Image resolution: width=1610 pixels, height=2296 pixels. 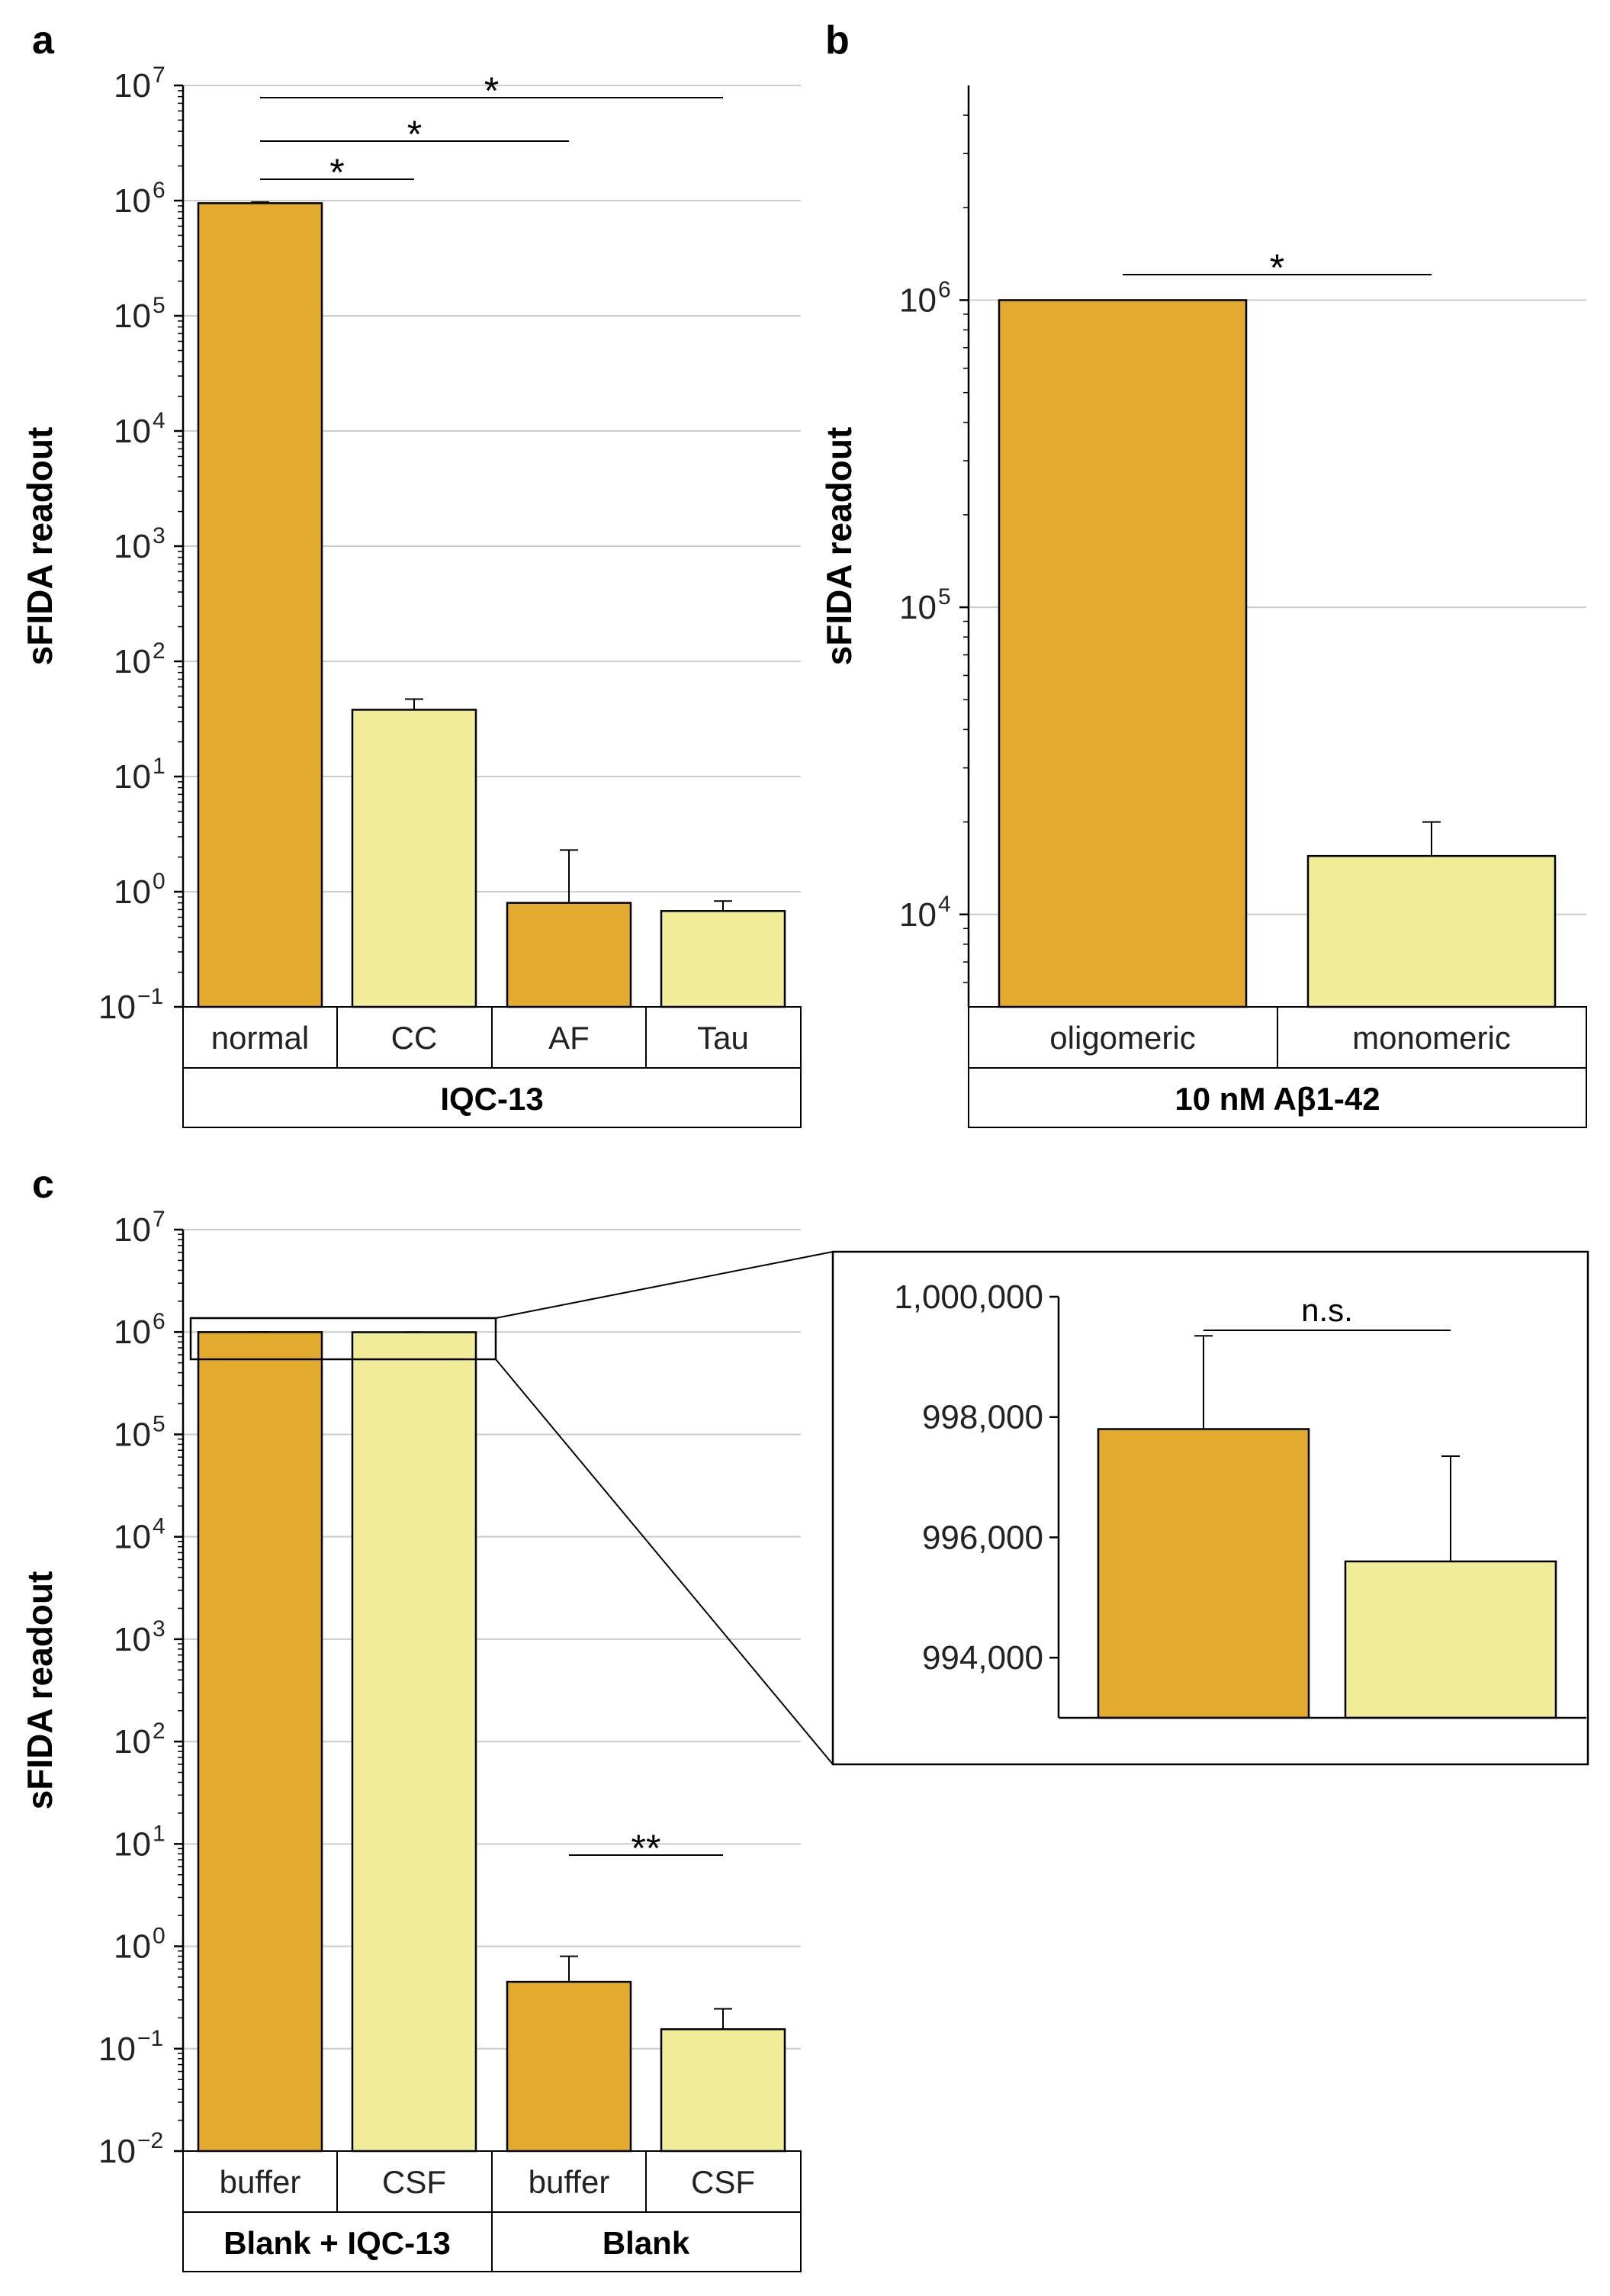 What do you see at coordinates (646, 2243) in the screenshot?
I see `panel-c-group-label: Blank` at bounding box center [646, 2243].